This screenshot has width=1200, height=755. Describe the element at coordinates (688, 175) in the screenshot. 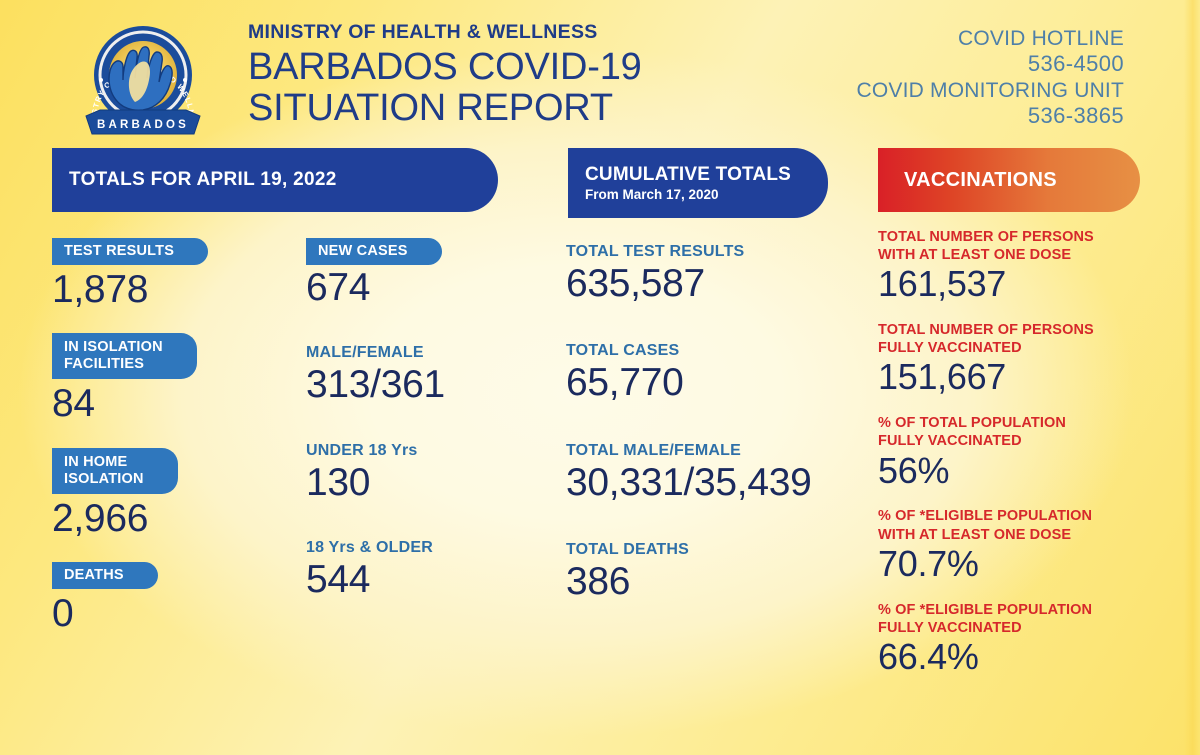

I see `banner-cumulative-title: CUMULATIVE TOTALS` at that location.